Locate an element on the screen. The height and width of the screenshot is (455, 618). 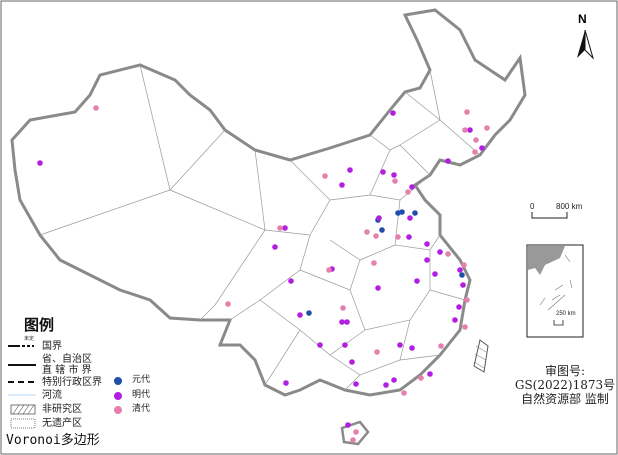
approval-number: 审图号: GS(2022)1873号 自然资源部 监制 is located at coordinates (564, 385).